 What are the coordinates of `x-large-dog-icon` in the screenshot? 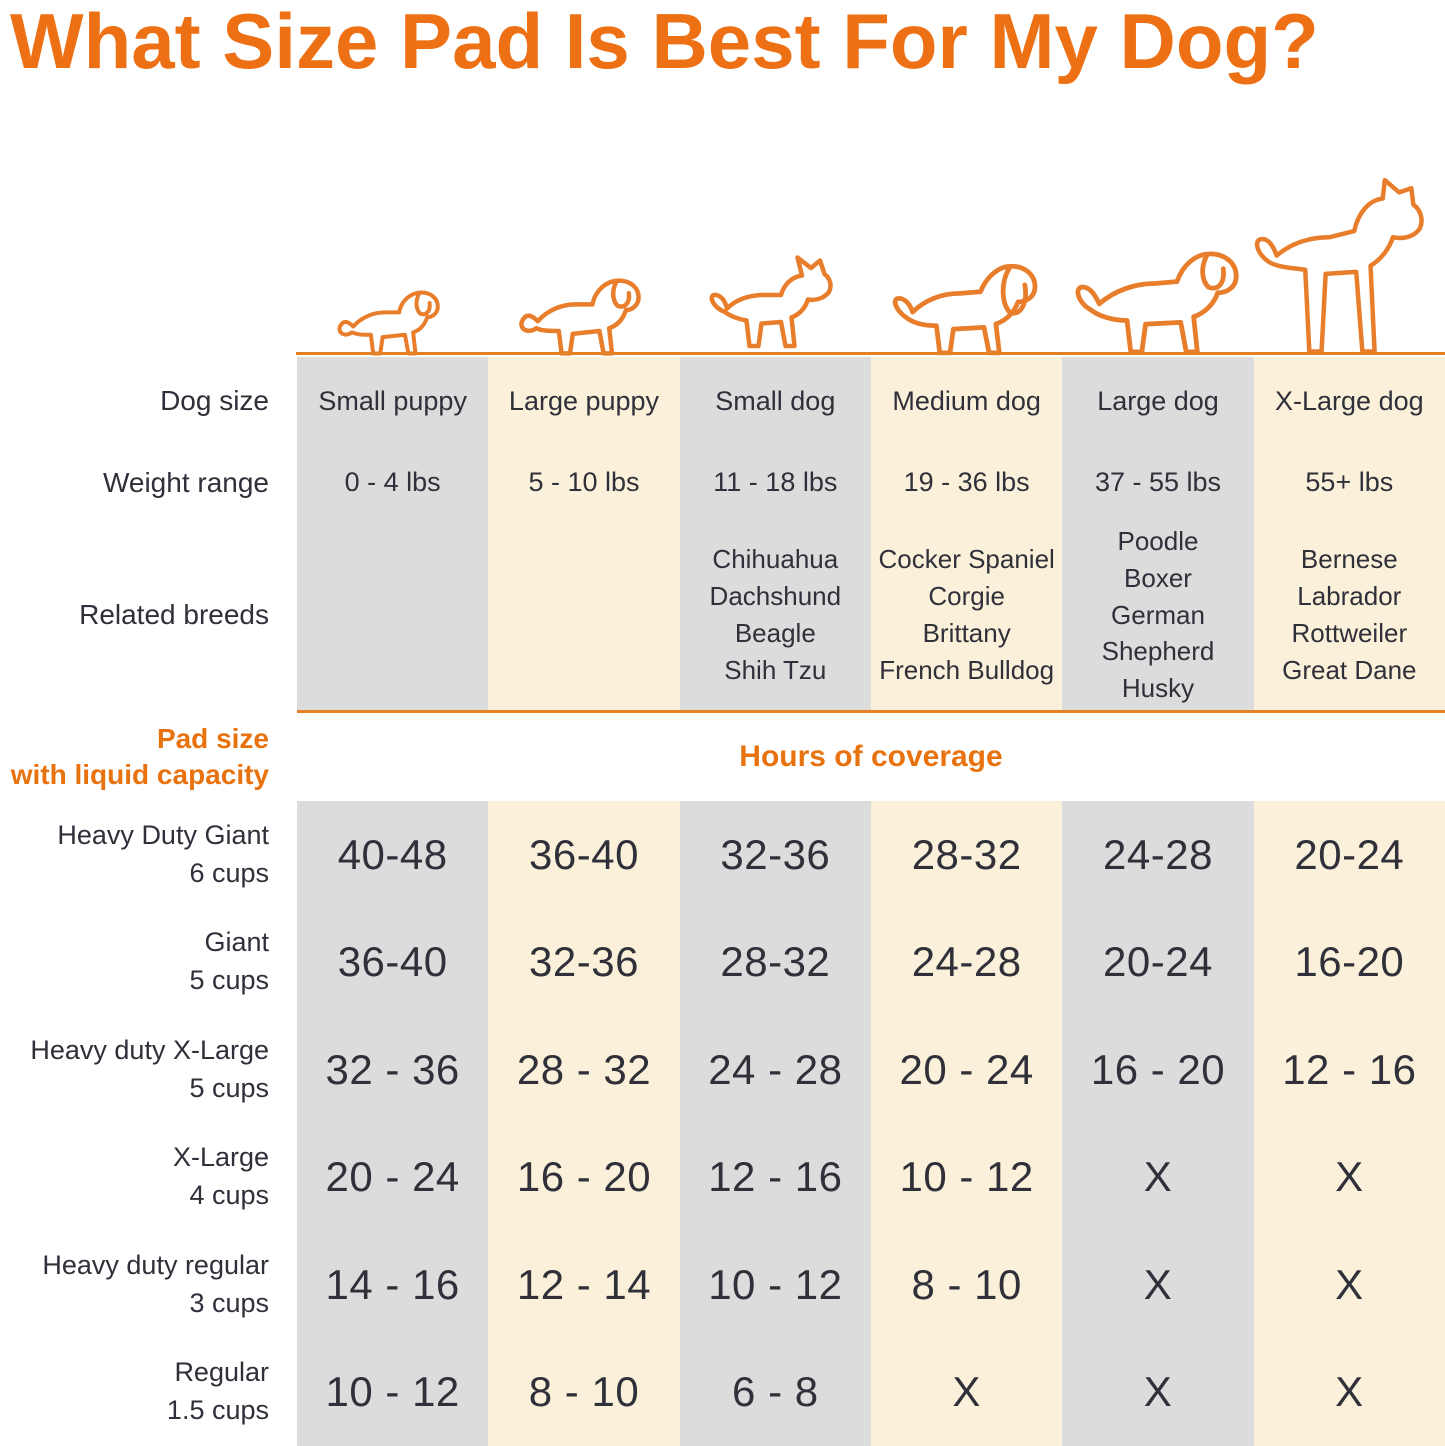 It's located at (1339, 265).